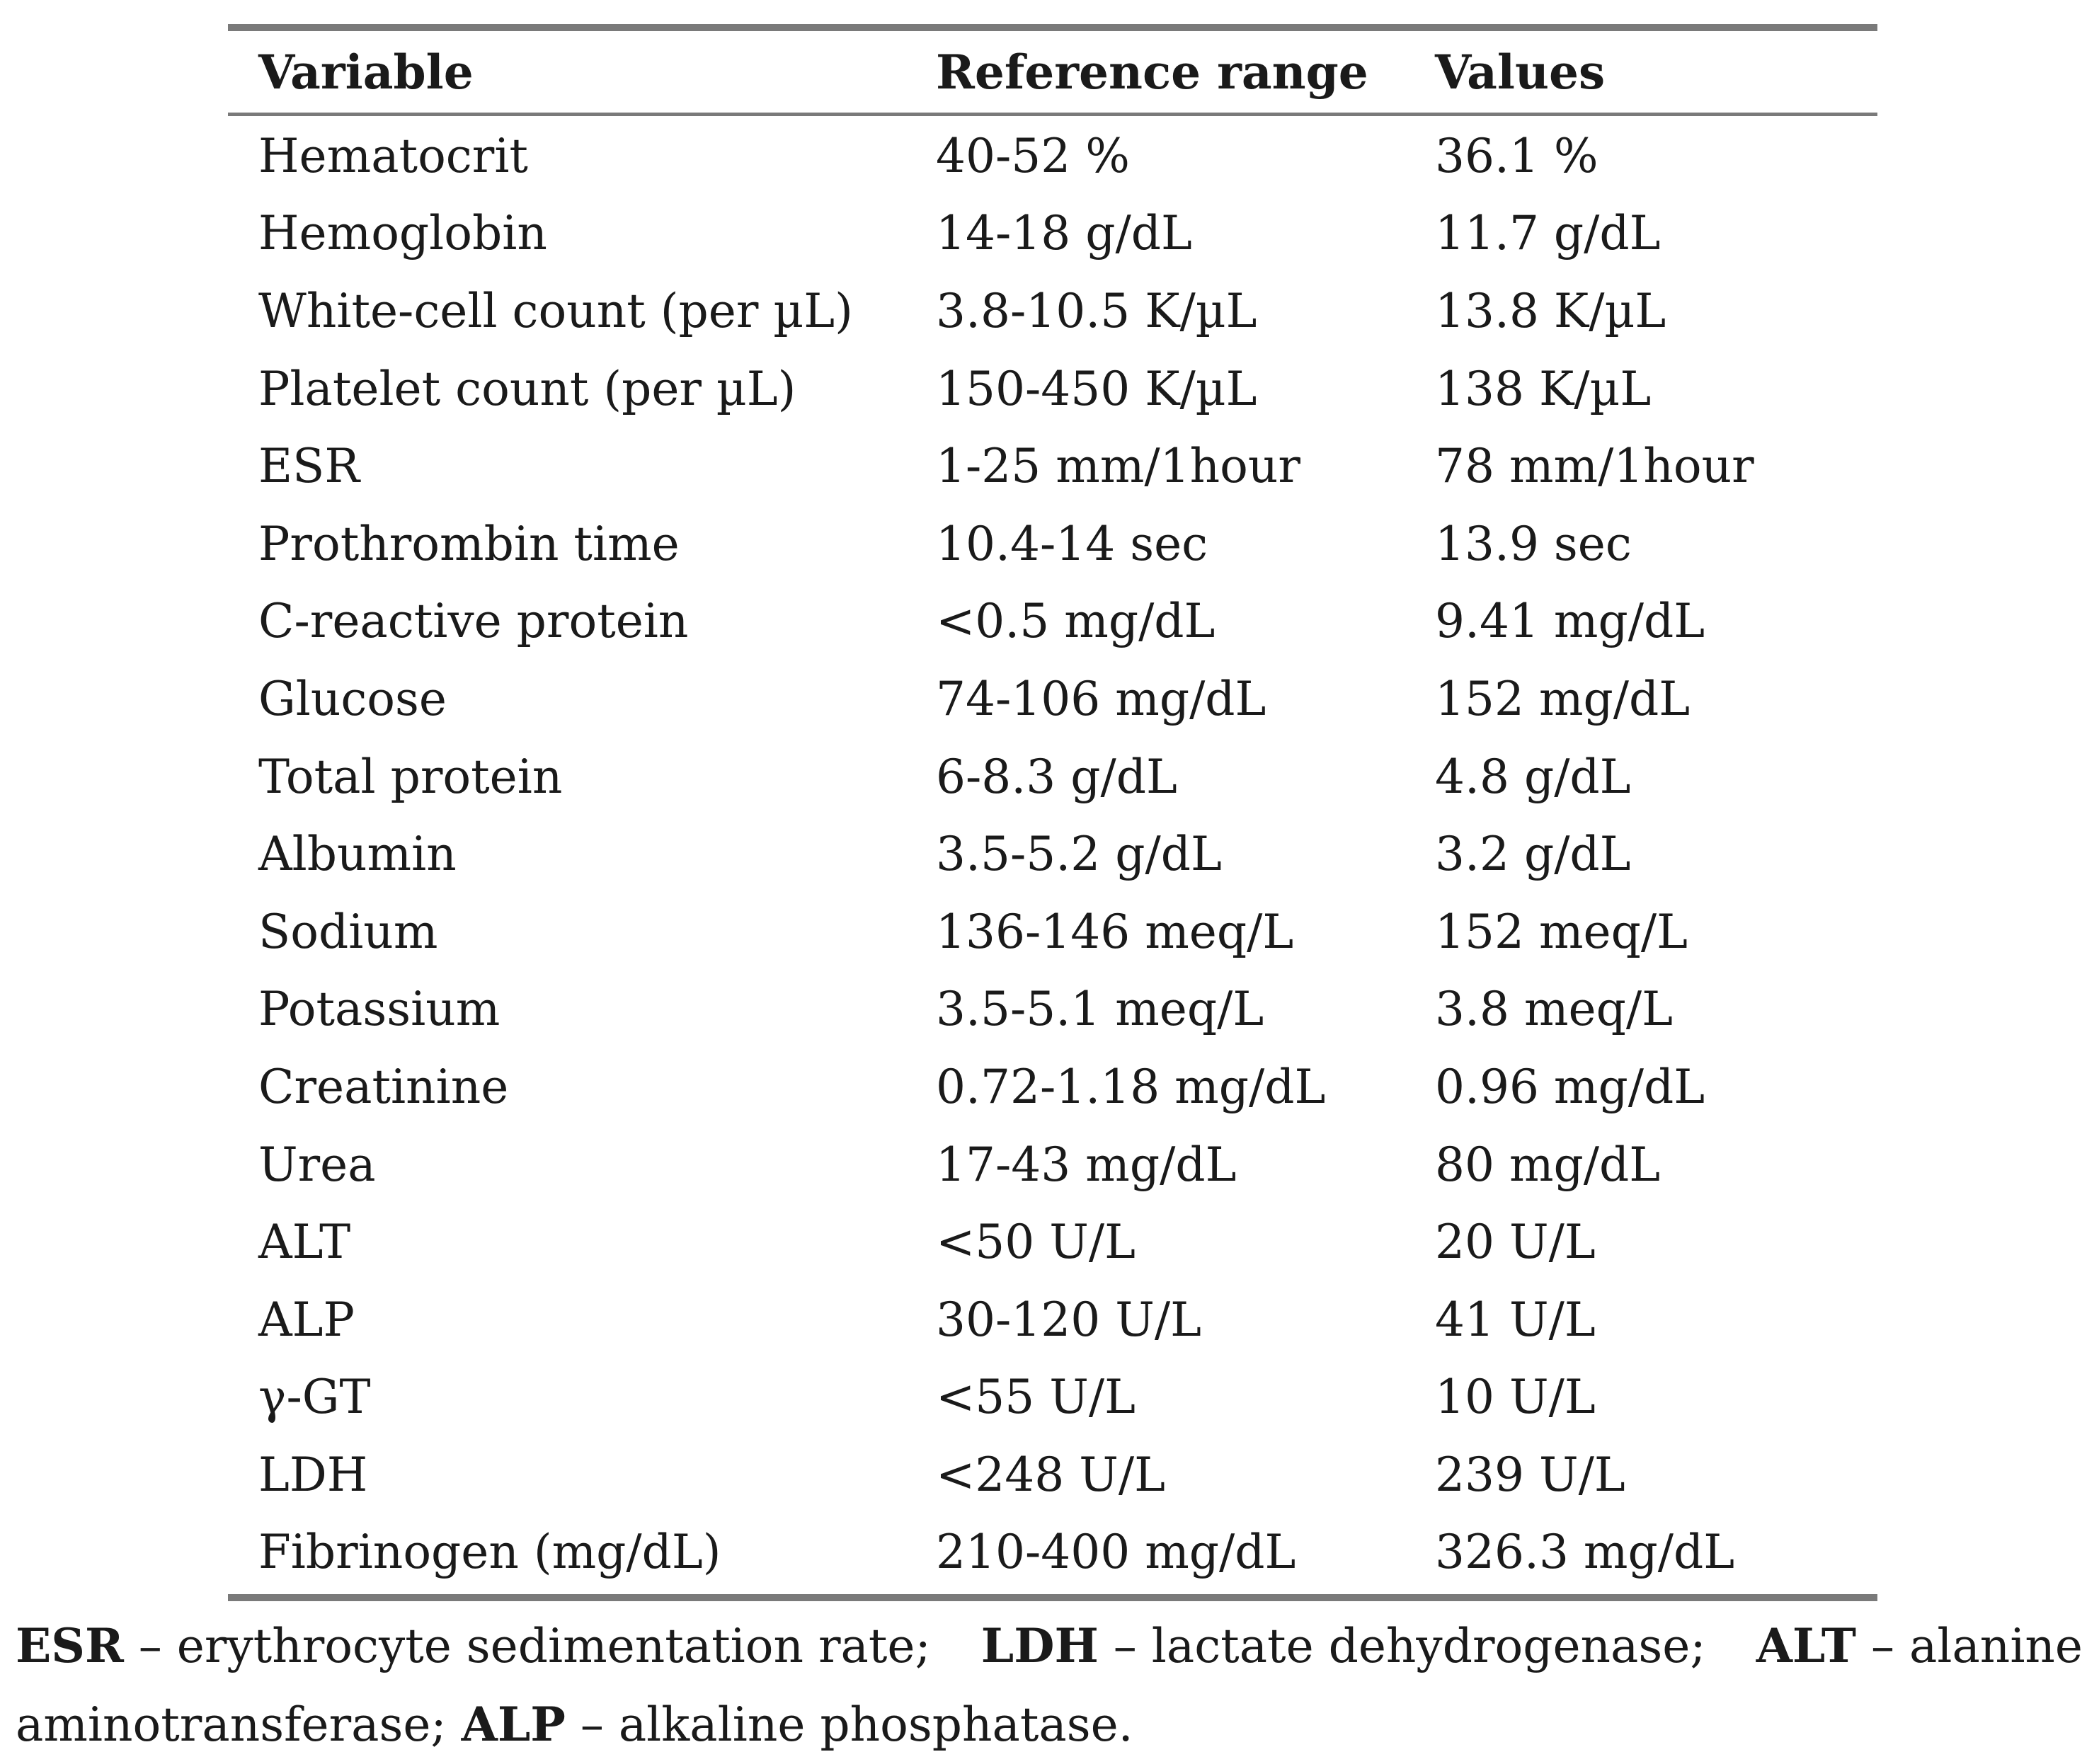  Describe the element at coordinates (379, 1009) in the screenshot. I see `cell-variable: Potassium` at that location.